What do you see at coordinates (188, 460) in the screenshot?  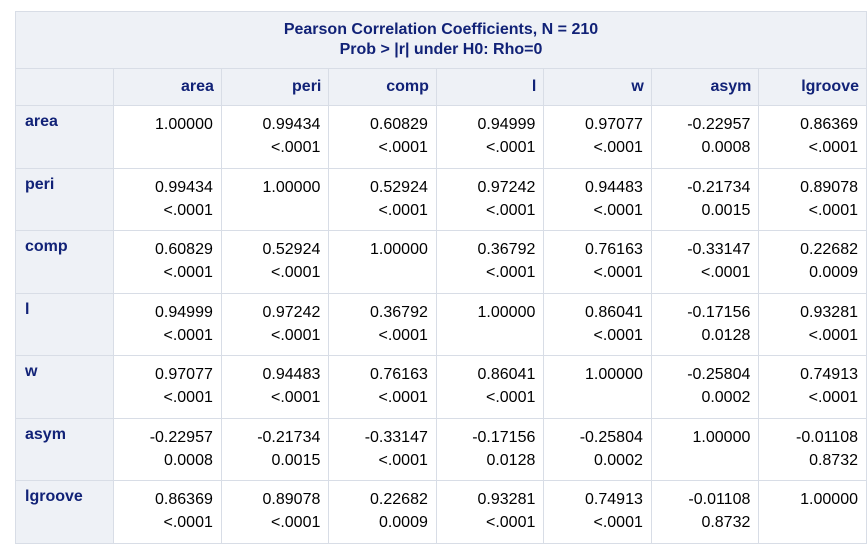 I see `p-value: 0.0008` at bounding box center [188, 460].